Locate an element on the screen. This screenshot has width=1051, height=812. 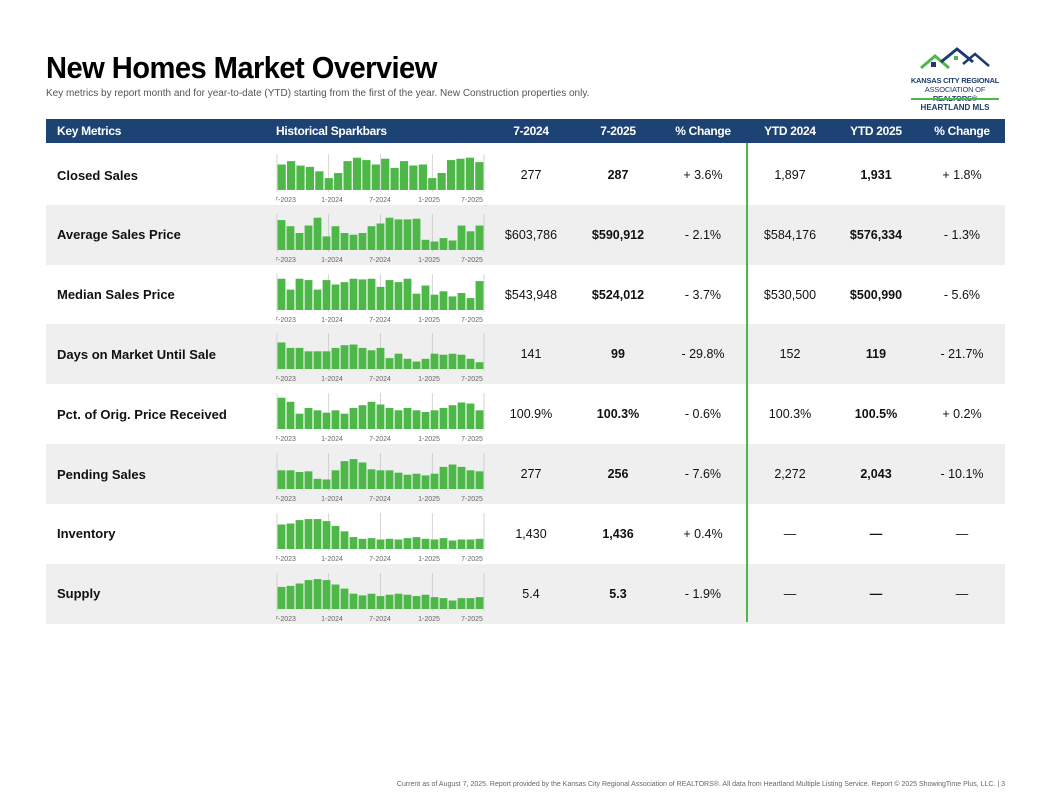
month2-value: 287 is located at coordinates (618, 175).